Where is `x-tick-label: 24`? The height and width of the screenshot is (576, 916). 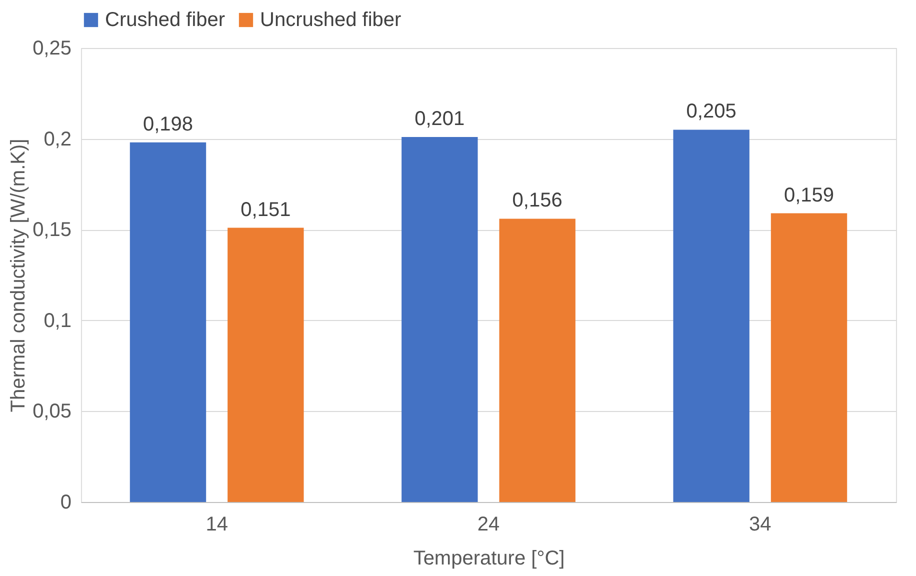
x-tick-label: 24 is located at coordinates (488, 525).